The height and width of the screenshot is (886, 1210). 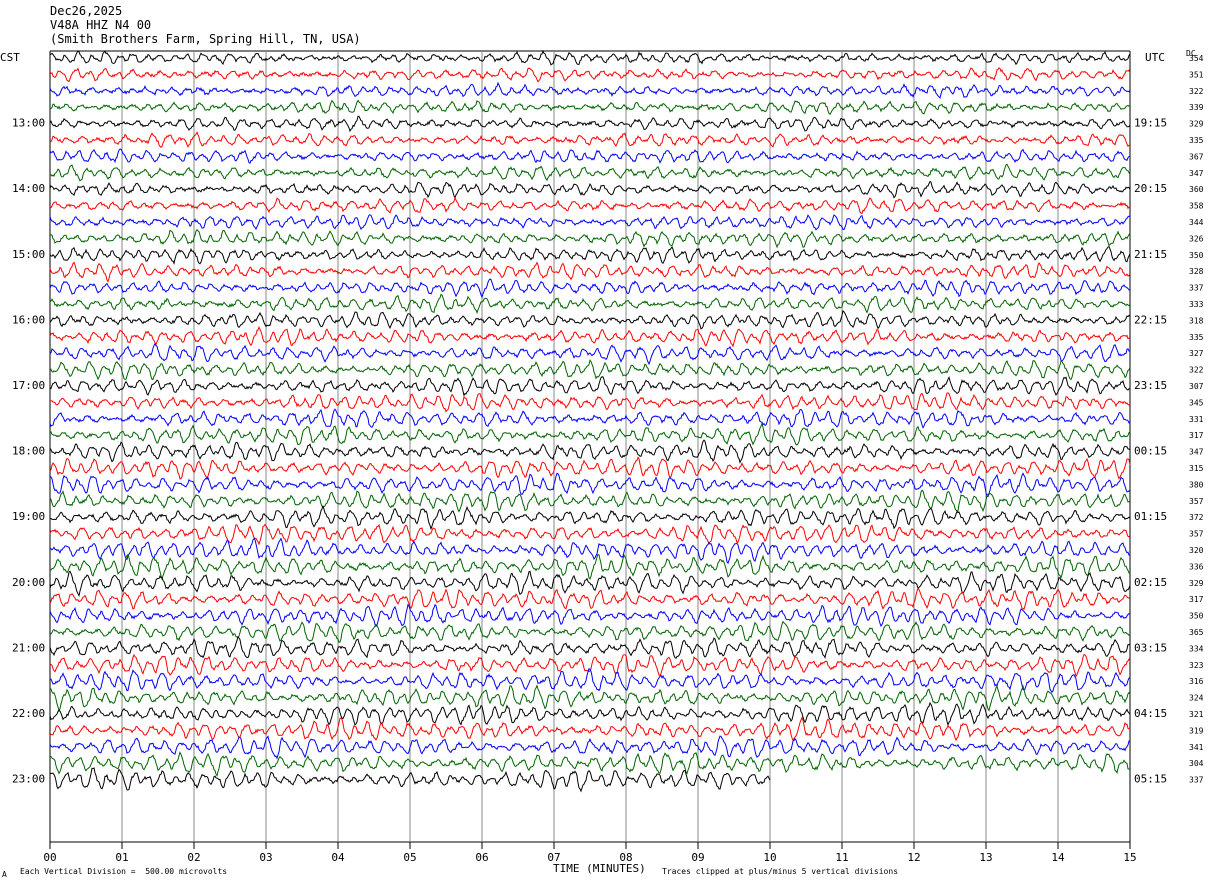 What do you see at coordinates (1196, 370) in the screenshot?
I see `dc-offset-label: 322` at bounding box center [1196, 370].